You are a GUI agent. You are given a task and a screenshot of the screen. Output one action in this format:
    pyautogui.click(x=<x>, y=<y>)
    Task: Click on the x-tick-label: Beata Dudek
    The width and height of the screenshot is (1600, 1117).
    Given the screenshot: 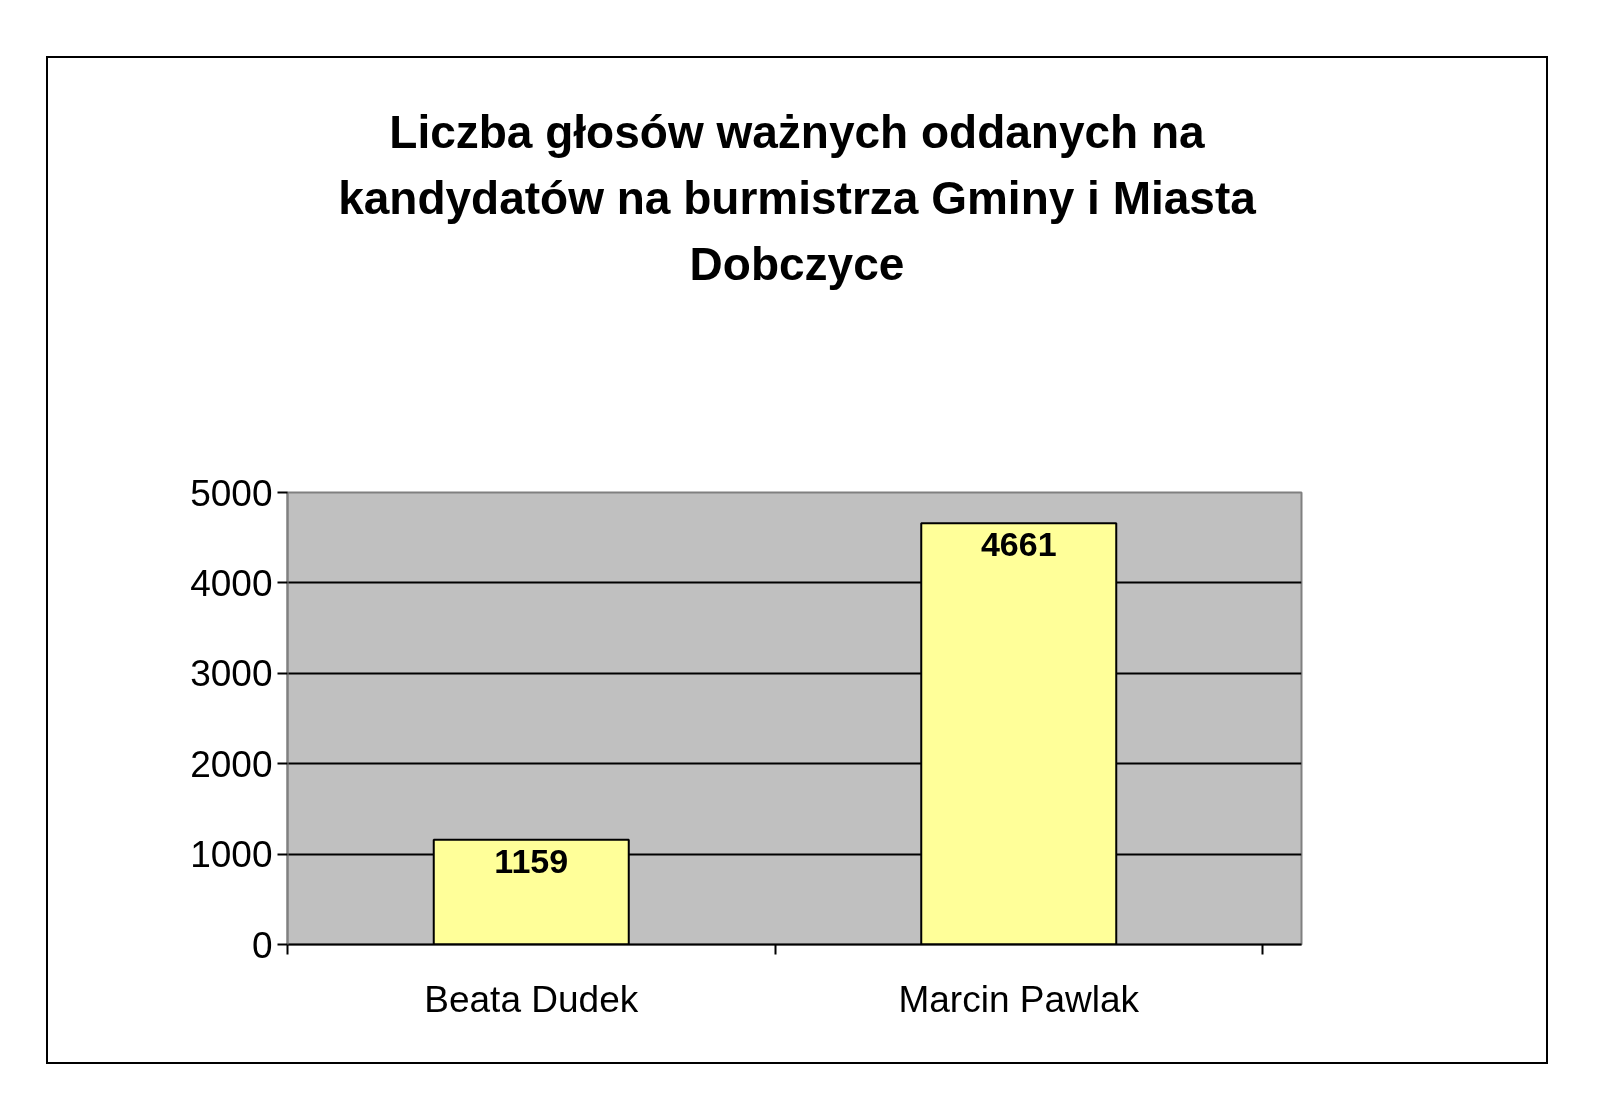 What is the action you would take?
    pyautogui.click(x=531, y=999)
    